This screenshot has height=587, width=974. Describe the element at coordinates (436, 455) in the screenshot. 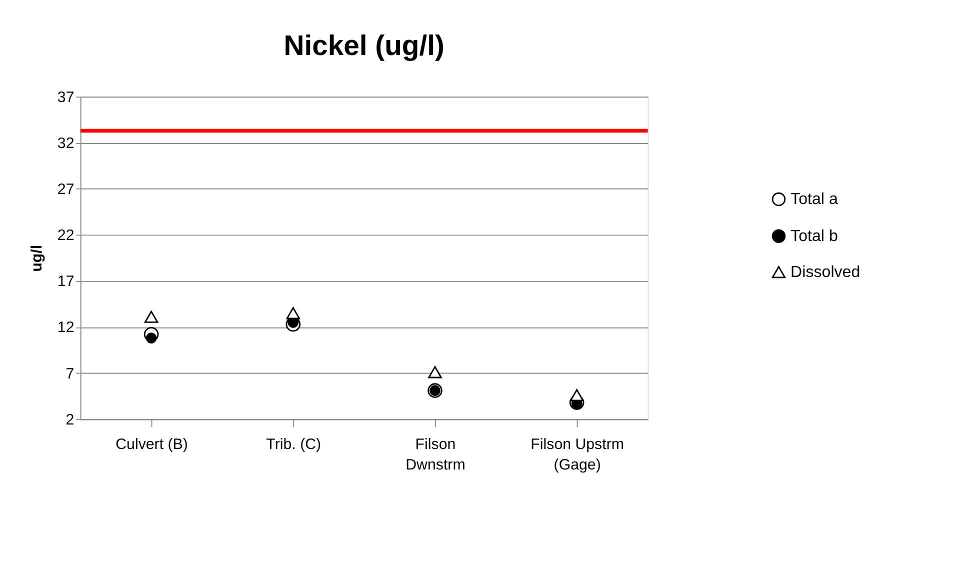

I see `x-tick-label: Filson Dwnstrm` at that location.